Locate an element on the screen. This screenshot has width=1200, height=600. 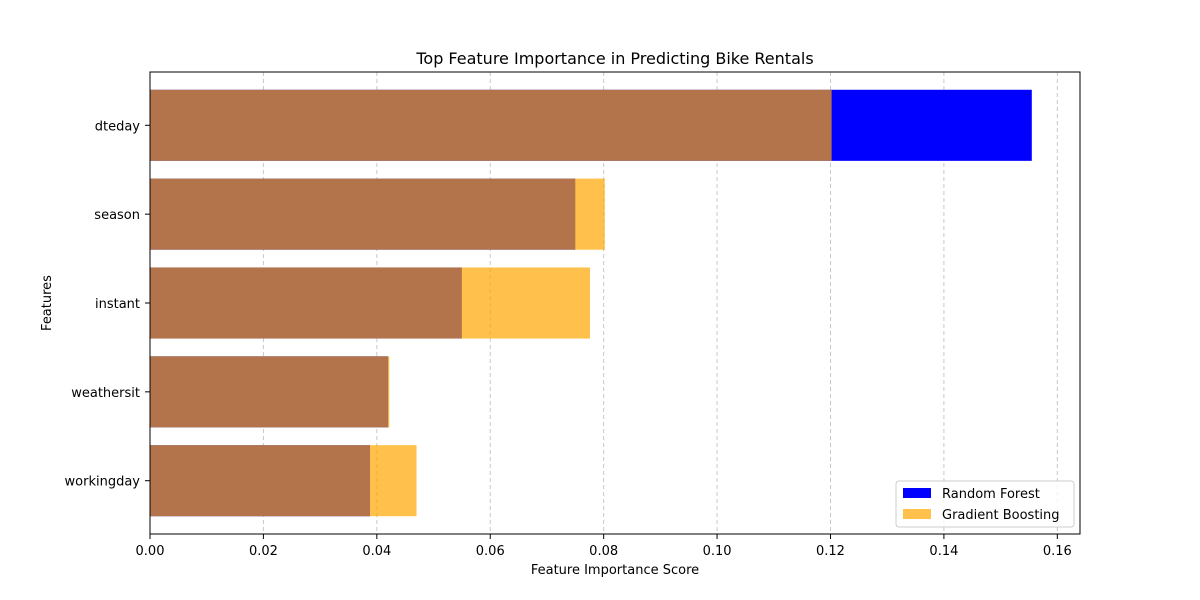
legend-label-random-forest: Random Forest is located at coordinates (991, 494).